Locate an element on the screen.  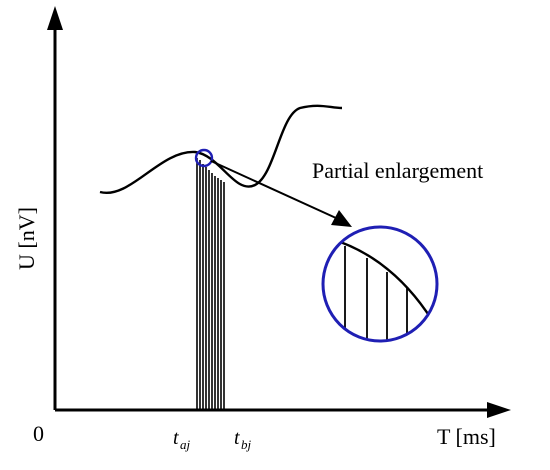
origin-label: 0 is located at coordinates (38, 433).